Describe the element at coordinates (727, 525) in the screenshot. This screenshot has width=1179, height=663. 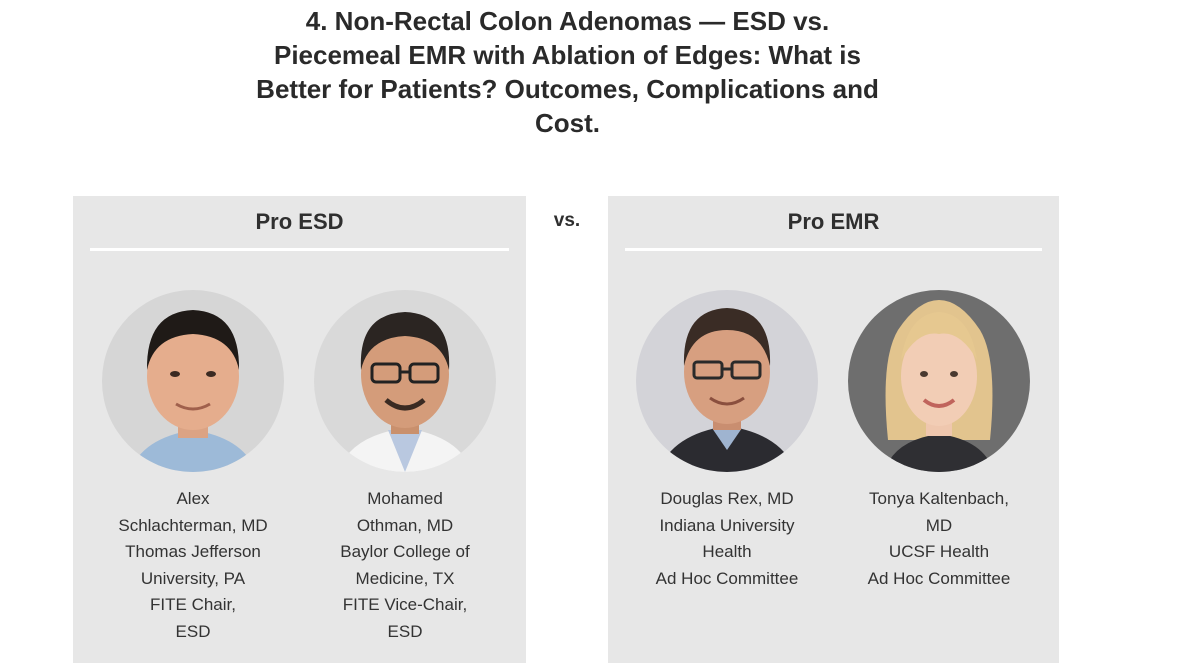
I see `caption-line: Indiana University` at that location.